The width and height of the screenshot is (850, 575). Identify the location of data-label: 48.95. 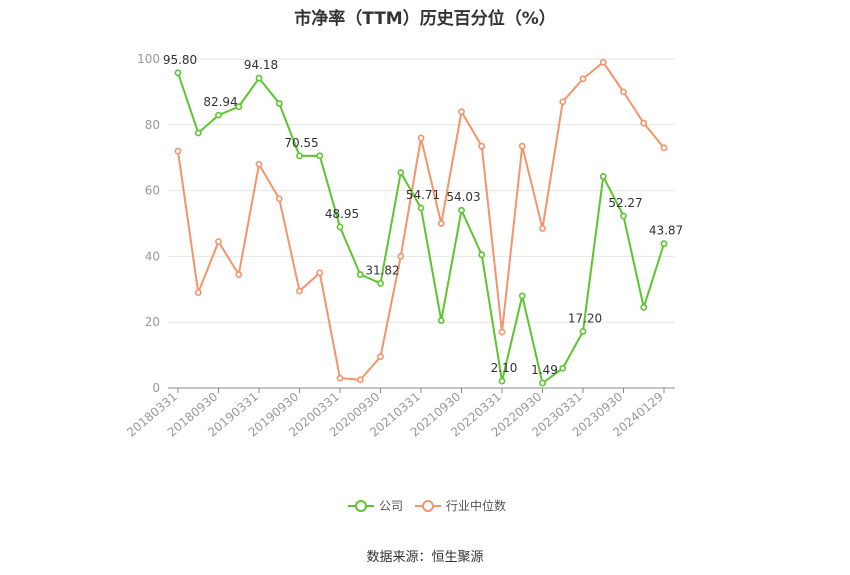
(342, 214).